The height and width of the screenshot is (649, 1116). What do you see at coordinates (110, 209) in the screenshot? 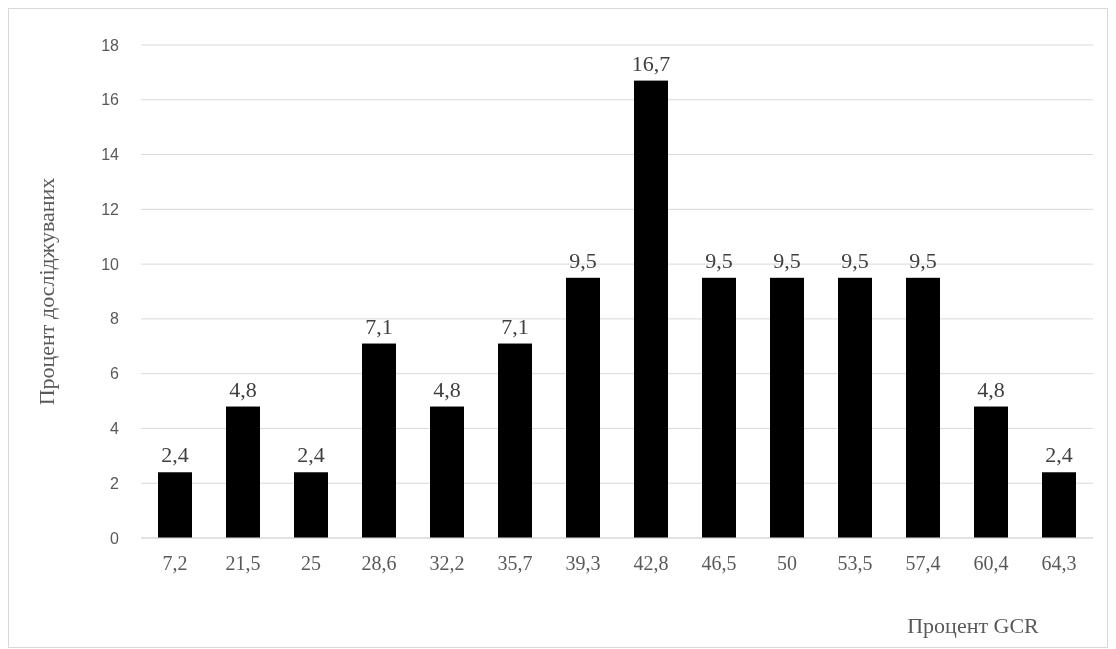
I see `y-tick-label: 12` at bounding box center [110, 209].